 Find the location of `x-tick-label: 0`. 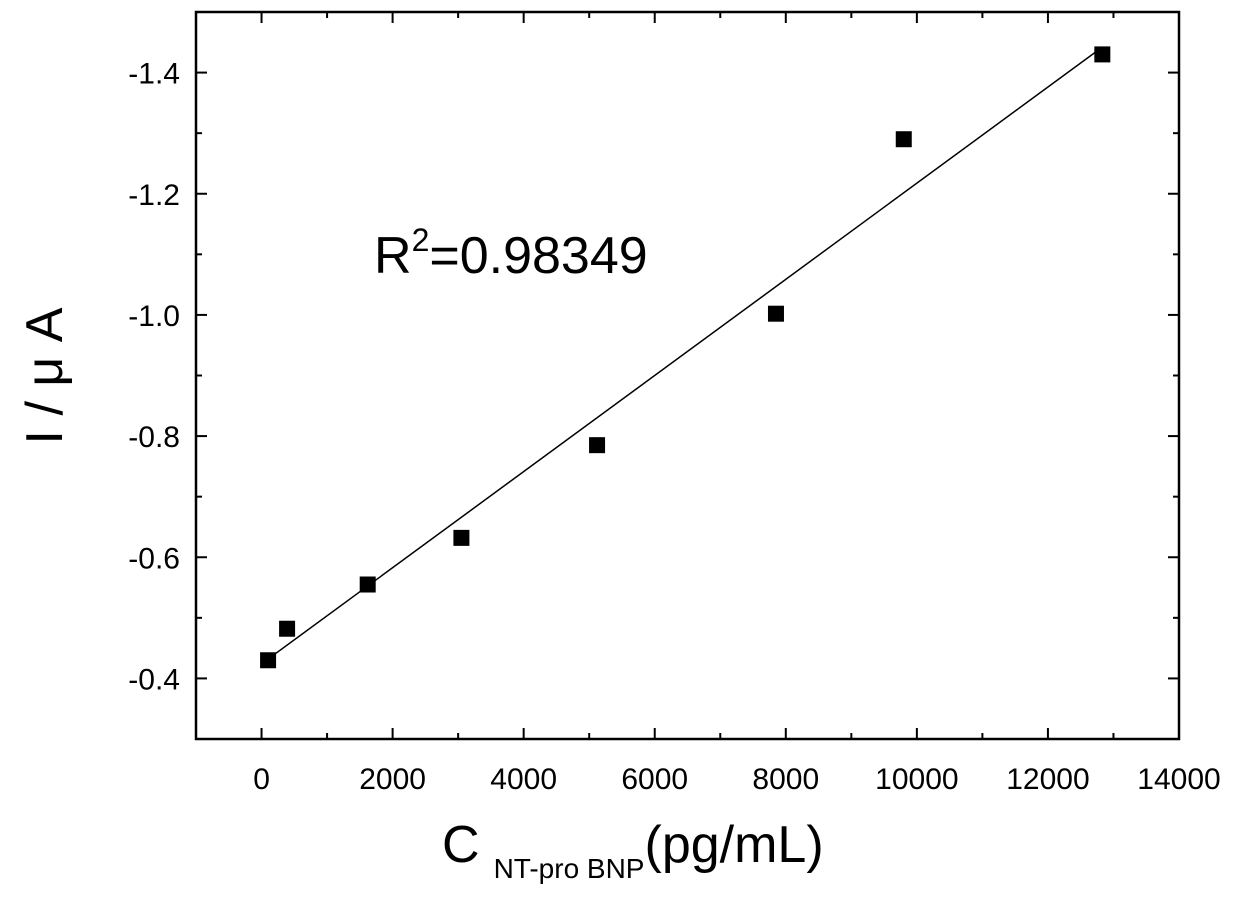

x-tick-label: 0 is located at coordinates (261, 779).